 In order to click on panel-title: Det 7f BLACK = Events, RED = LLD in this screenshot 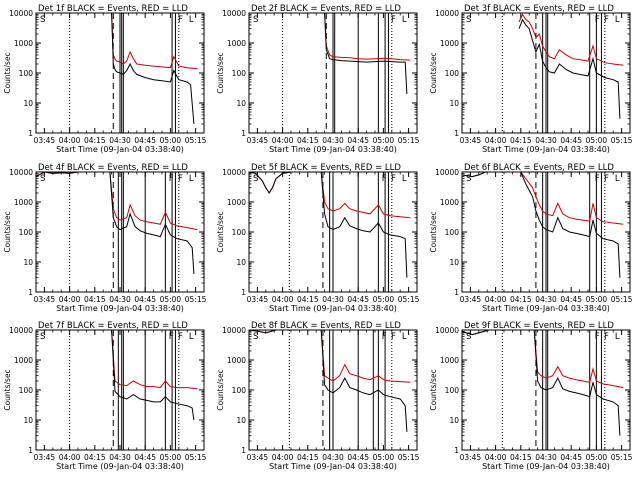, I will do `click(113, 326)`.